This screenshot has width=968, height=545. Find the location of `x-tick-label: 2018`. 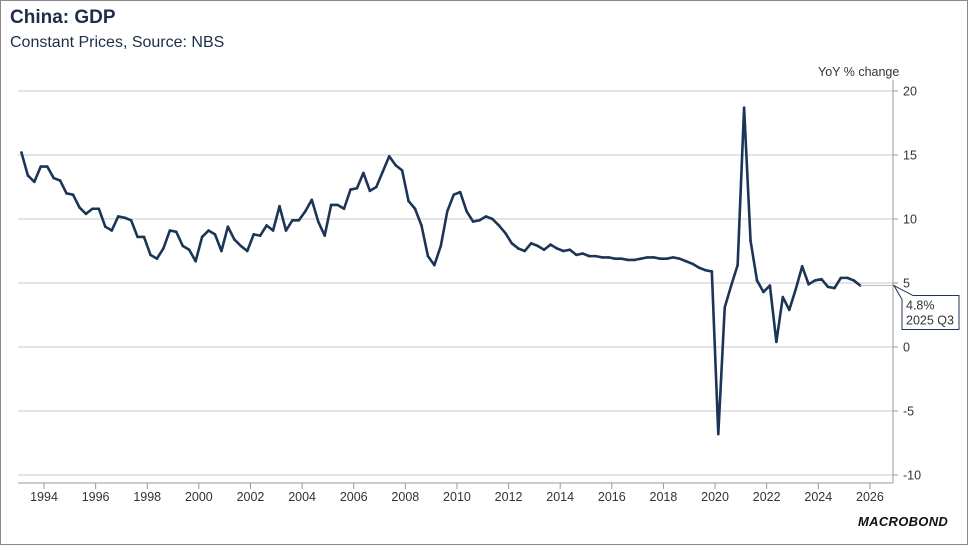

x-tick-label: 2018 is located at coordinates (664, 497).